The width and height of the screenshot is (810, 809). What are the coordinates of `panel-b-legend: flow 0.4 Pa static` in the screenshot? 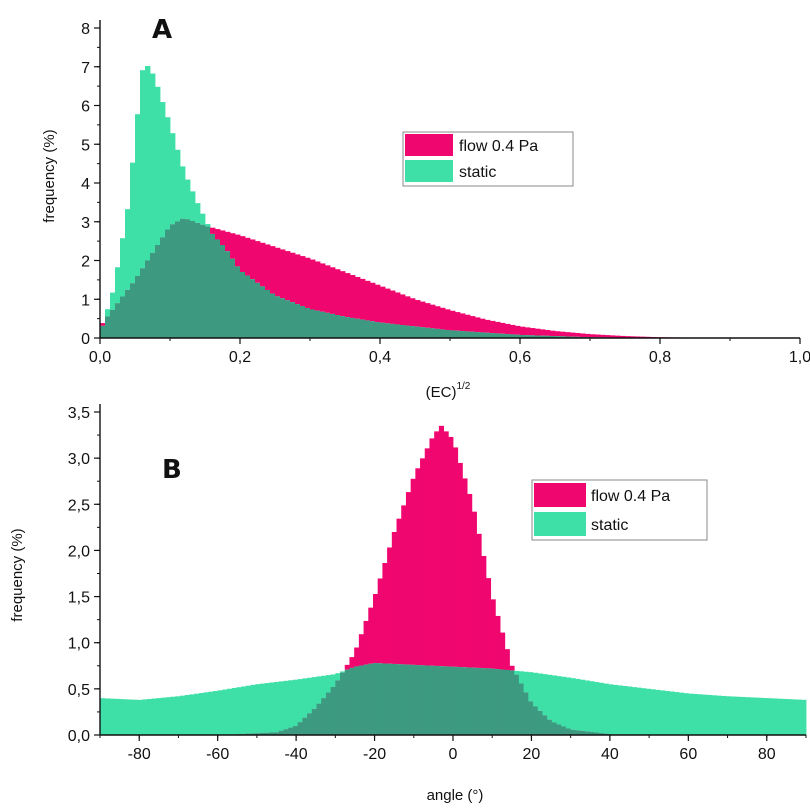 It's located at (619, 510).